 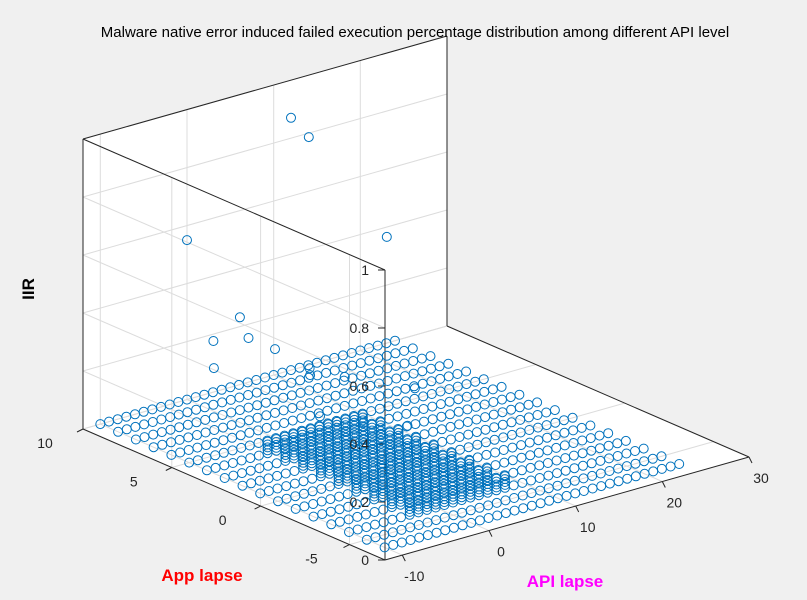 What do you see at coordinates (501, 552) in the screenshot?
I see `x-tick-label: 0` at bounding box center [501, 552].